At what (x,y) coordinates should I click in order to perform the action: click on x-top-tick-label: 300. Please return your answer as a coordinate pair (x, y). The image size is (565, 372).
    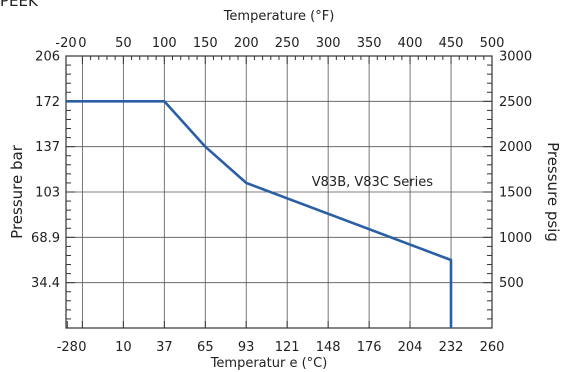
    Looking at the image, I should click on (328, 43).